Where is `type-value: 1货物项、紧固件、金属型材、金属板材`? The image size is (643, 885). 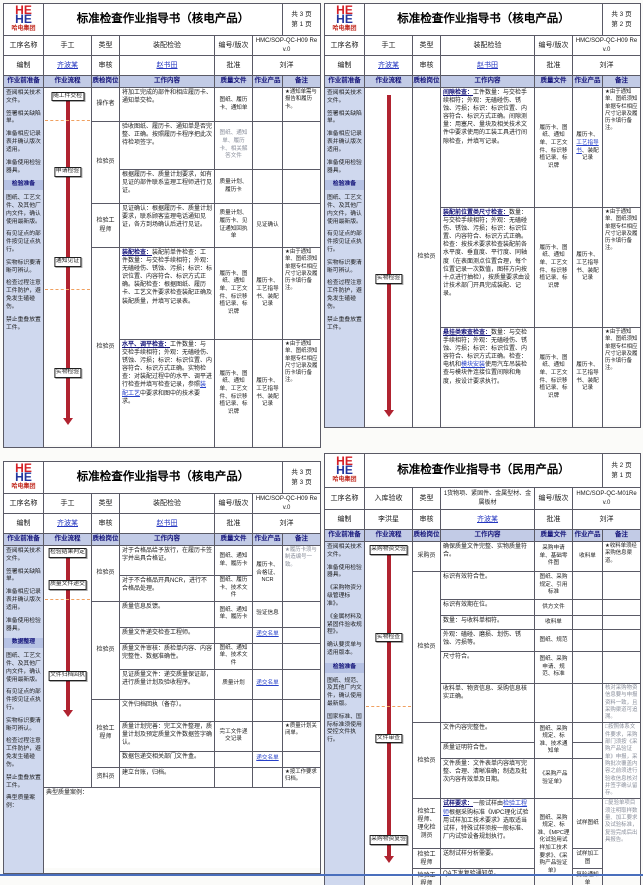
type-value: 1货物项、紧固件、金属型材、金属板材 is located at coordinates (487, 498).